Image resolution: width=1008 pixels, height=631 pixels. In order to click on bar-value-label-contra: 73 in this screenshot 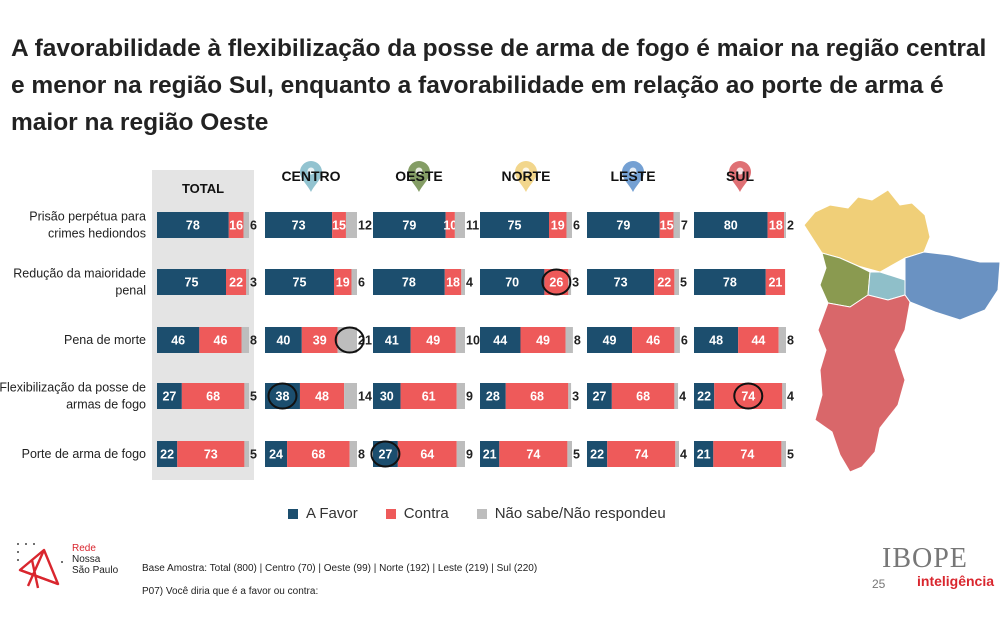, I will do `click(211, 455)`.